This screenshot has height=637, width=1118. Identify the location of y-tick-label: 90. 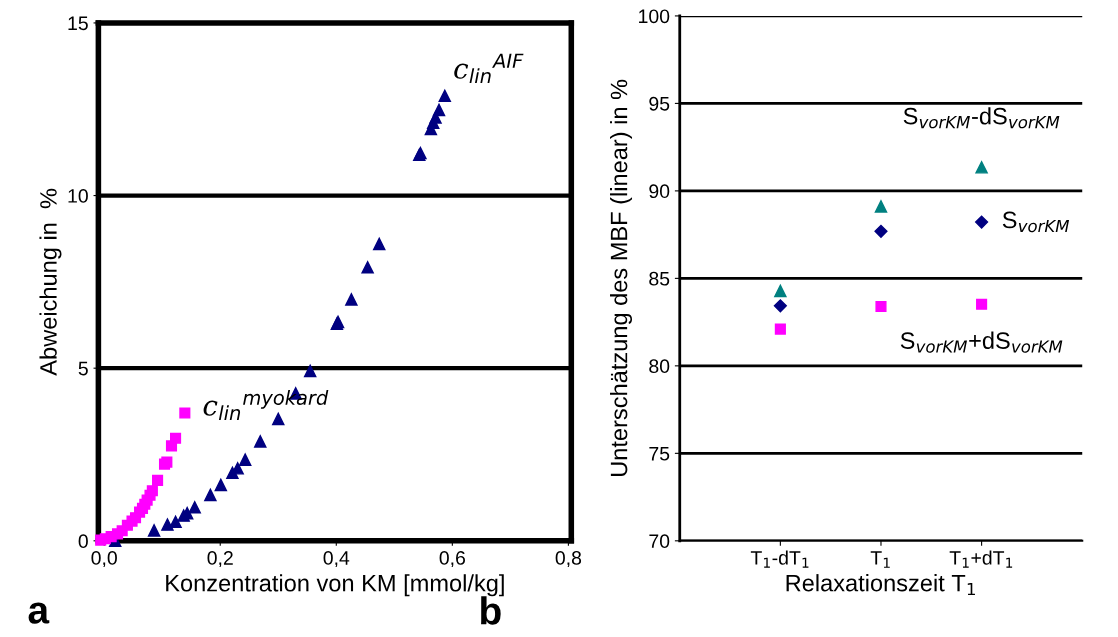
(659, 191).